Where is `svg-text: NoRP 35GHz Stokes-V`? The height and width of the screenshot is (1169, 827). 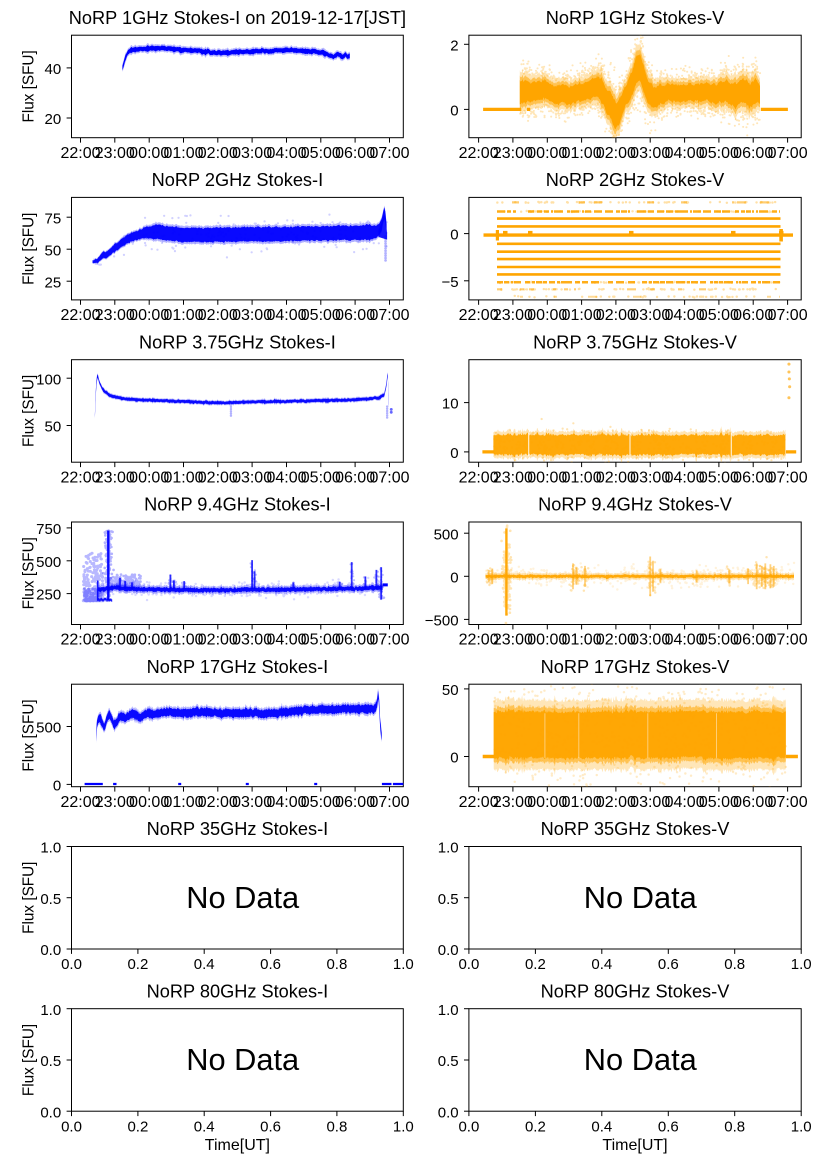
svg-text: NoRP 35GHz Stokes-V is located at coordinates (636, 829).